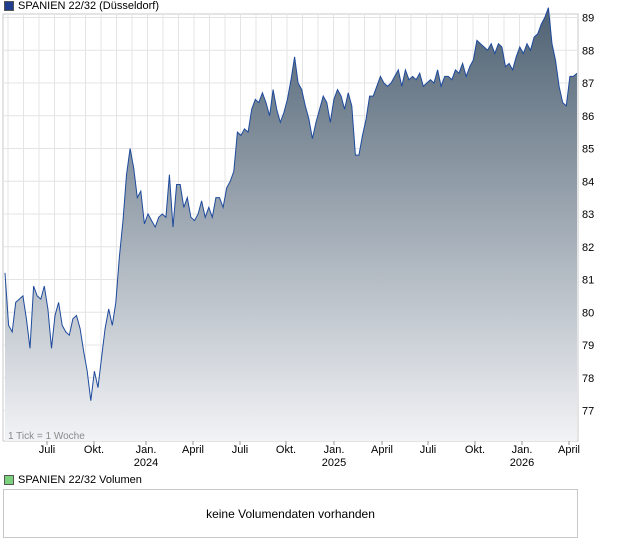 Image resolution: width=620 pixels, height=546 pixels. What do you see at coordinates (9, 480) in the screenshot?
I see `volume-legend-swatch` at bounding box center [9, 480].